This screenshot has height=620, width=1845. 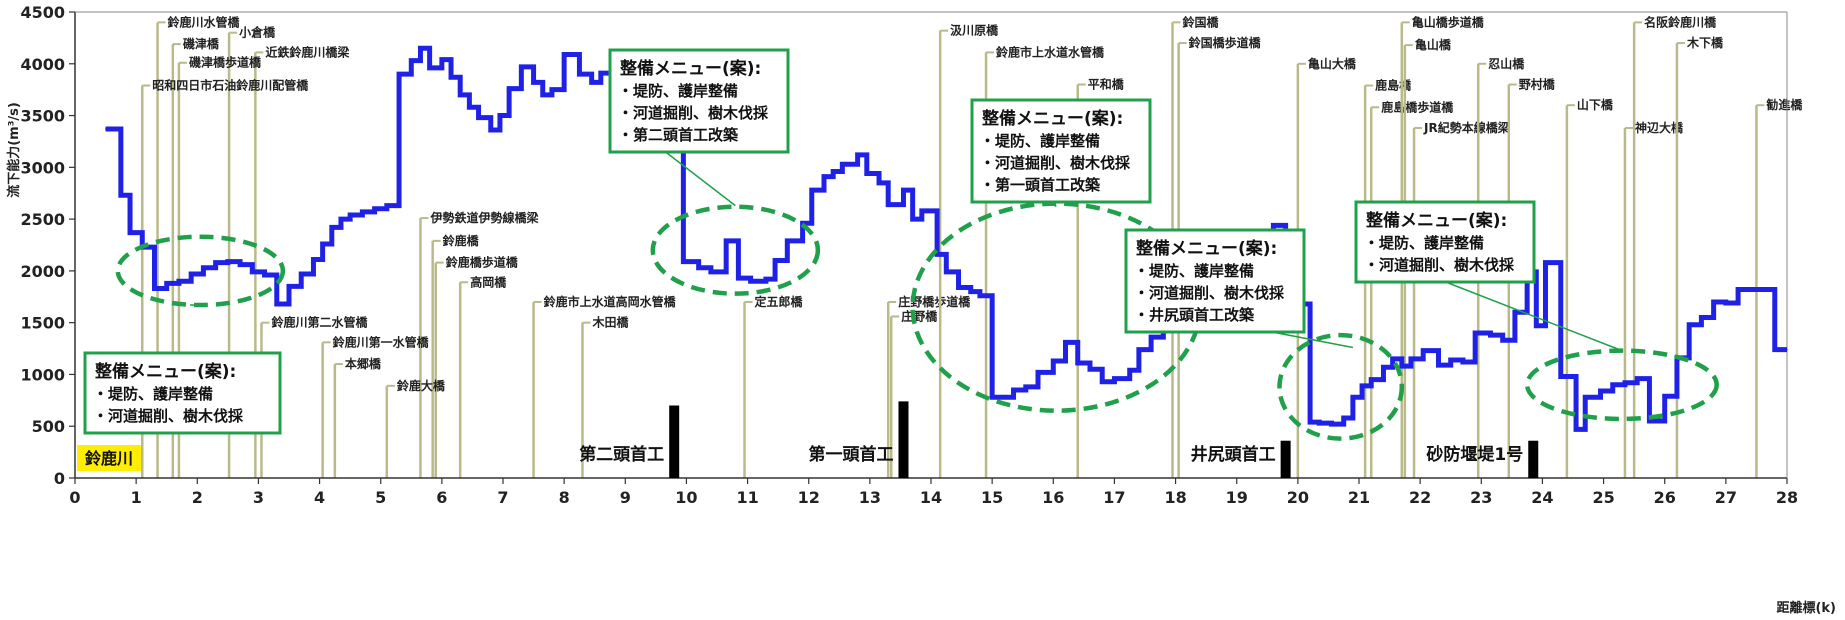 I want to click on weir-label: 砂防堰堤1号, so click(x=1474, y=454).